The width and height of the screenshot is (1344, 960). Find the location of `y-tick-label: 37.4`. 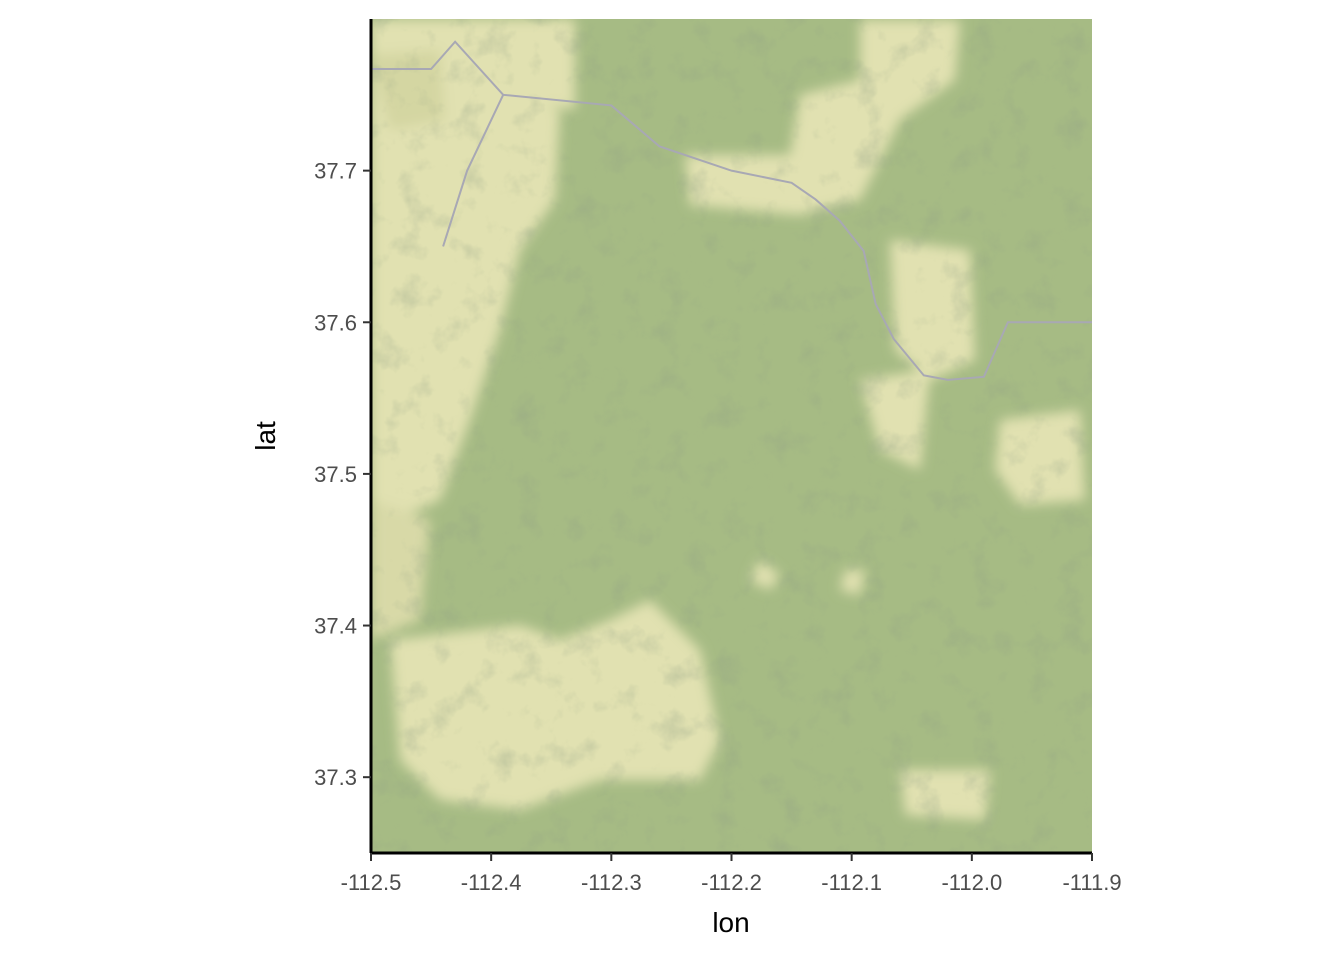

y-tick-label: 37.4 is located at coordinates (335, 626).